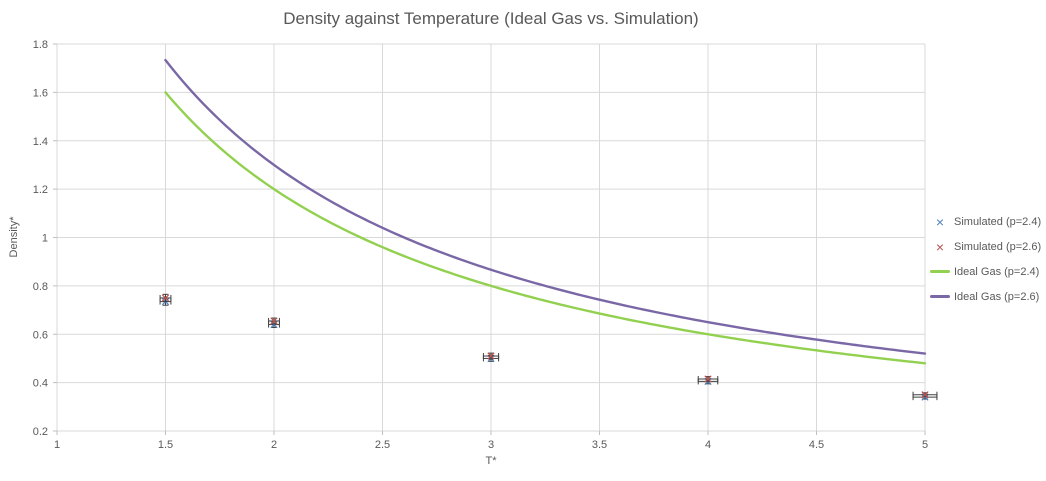  I want to click on legend-item-ideal-gas-p-2.4: Ideal Gas (p=2.4), so click(985, 271).